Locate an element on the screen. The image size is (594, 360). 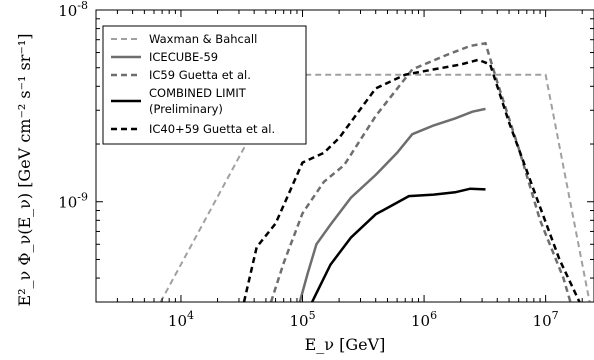
x-tick-label-1: 10⁵ is located at coordinates (302, 319).